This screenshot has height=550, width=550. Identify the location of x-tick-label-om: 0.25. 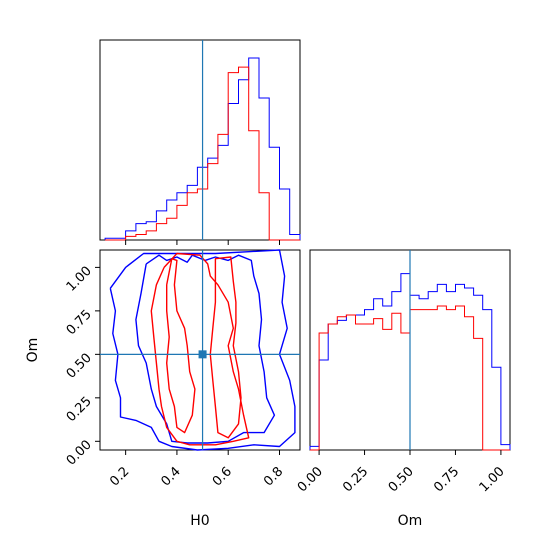
(355, 479).